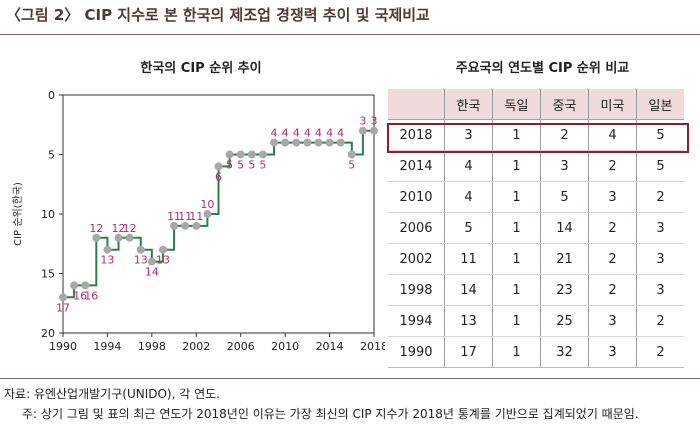  I want to click on y-tick-label: 5, so click(51, 155).